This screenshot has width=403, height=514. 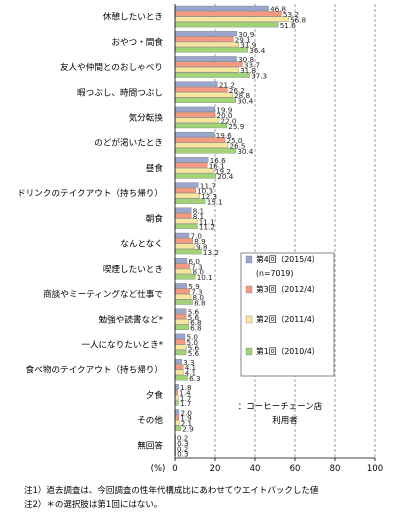 I want to click on x-tick-label-80: 80, so click(x=335, y=469).